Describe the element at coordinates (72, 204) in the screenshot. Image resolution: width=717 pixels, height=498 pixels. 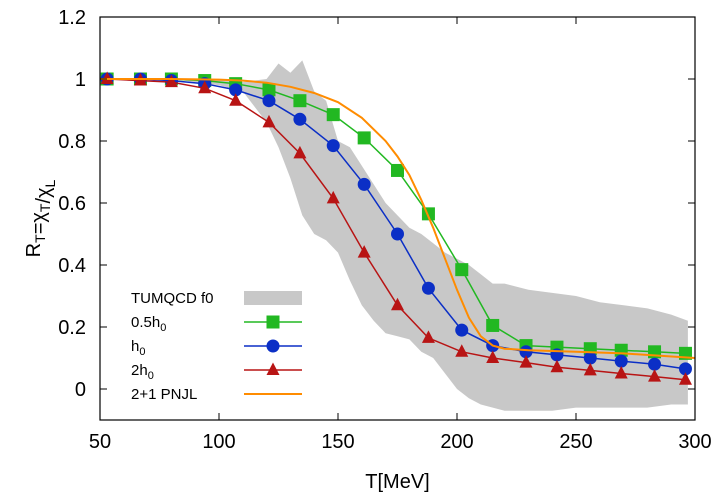
I see `y-tick-label: 0.6` at that location.